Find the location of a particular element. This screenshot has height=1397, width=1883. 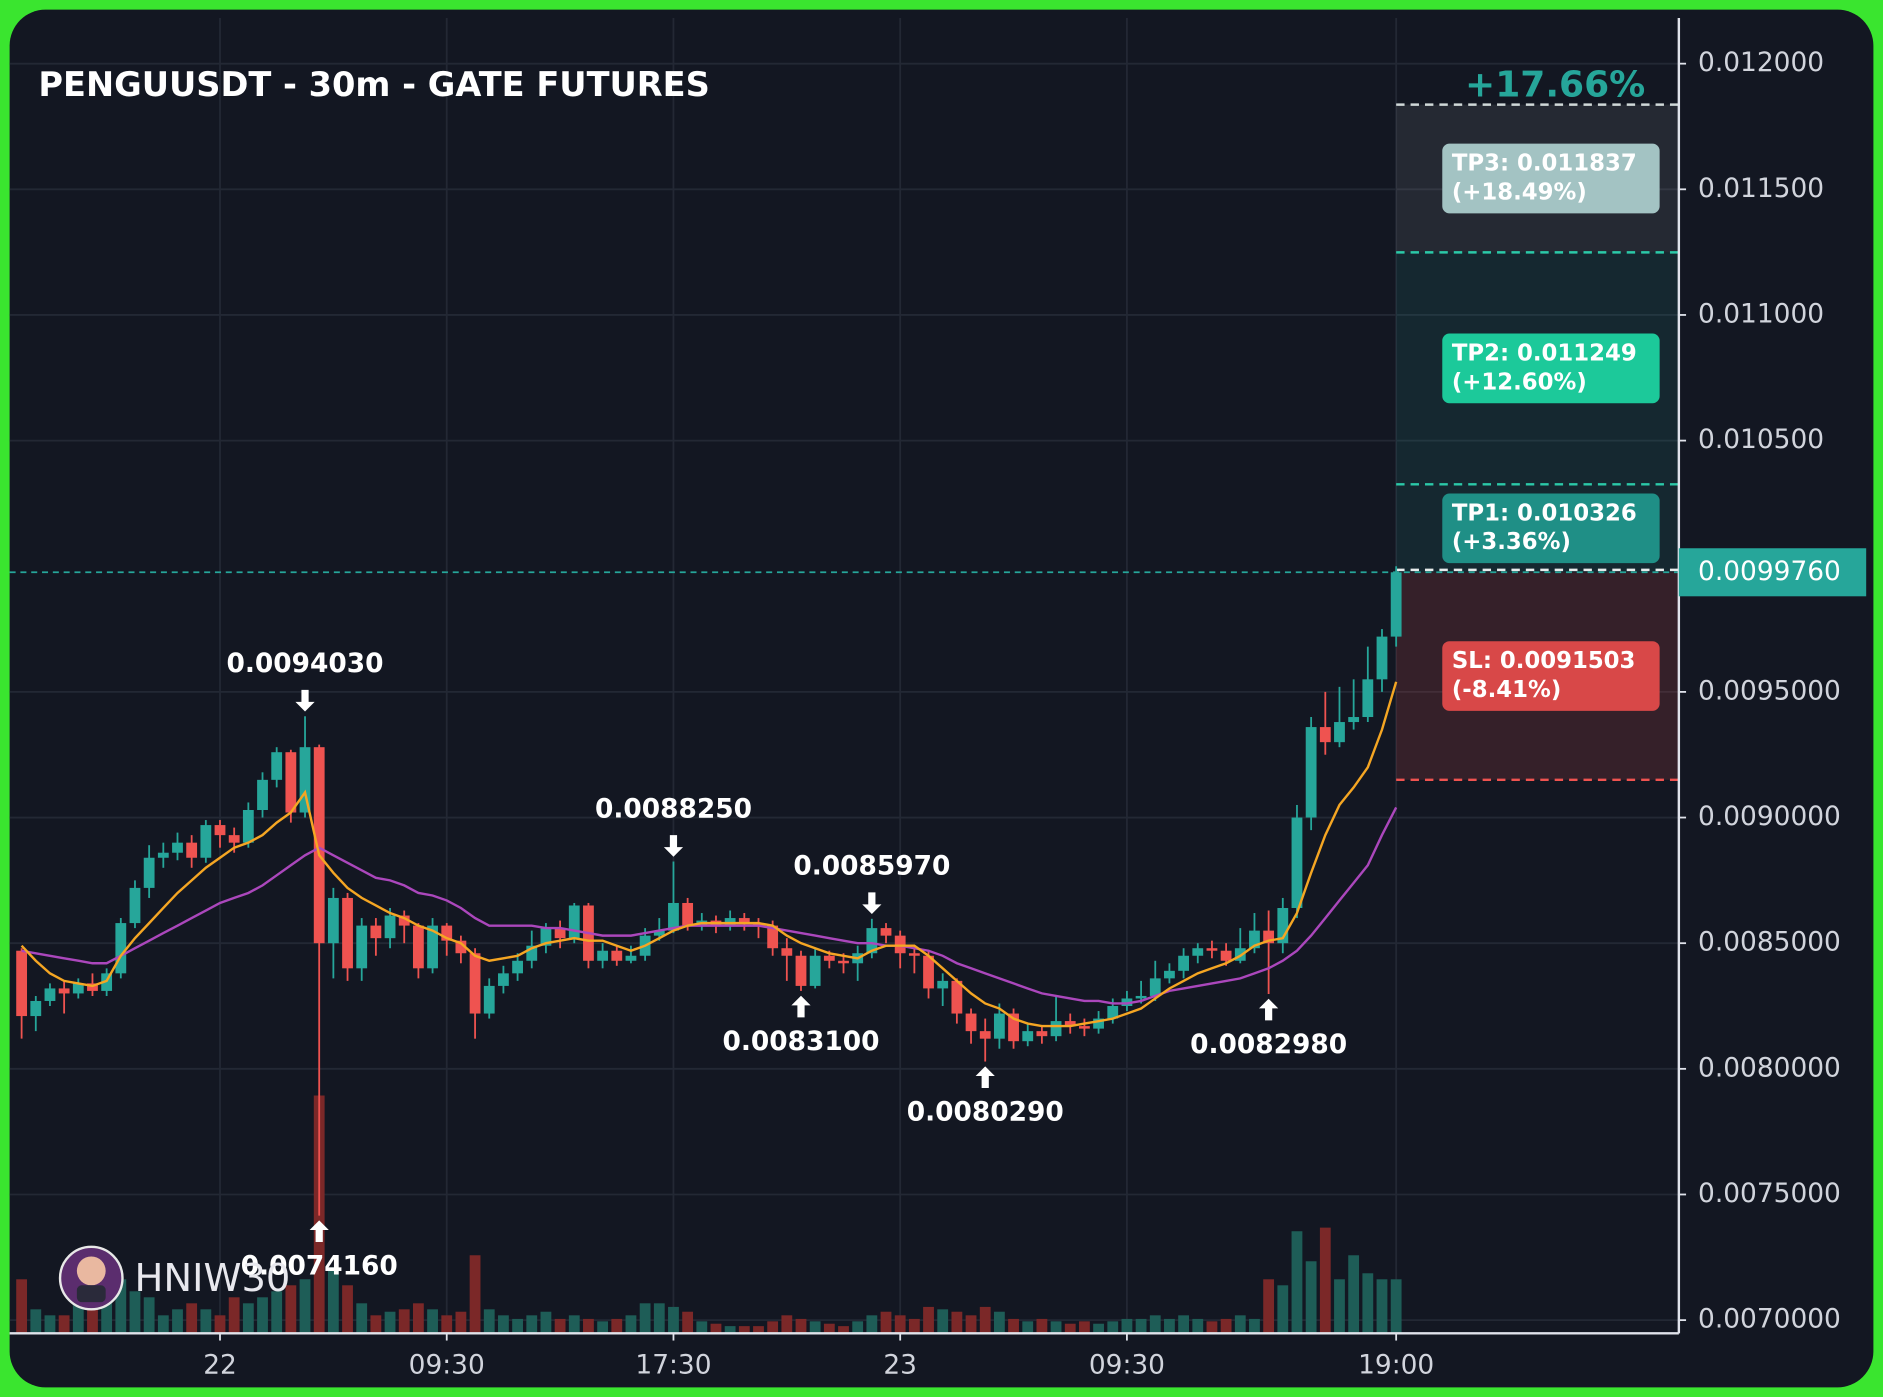

y-tick-label: 0.0095000 is located at coordinates (1769, 690).